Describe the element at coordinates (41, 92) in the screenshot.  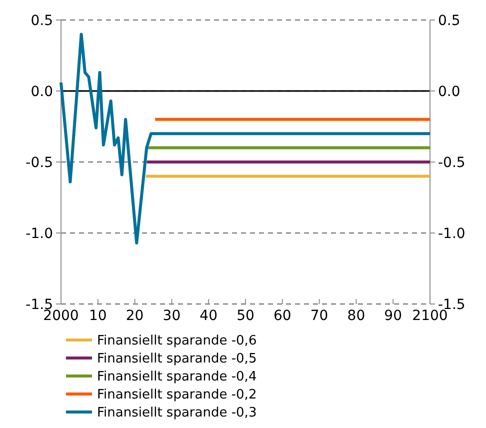
I see `y-tick-label: 0.0` at that location.